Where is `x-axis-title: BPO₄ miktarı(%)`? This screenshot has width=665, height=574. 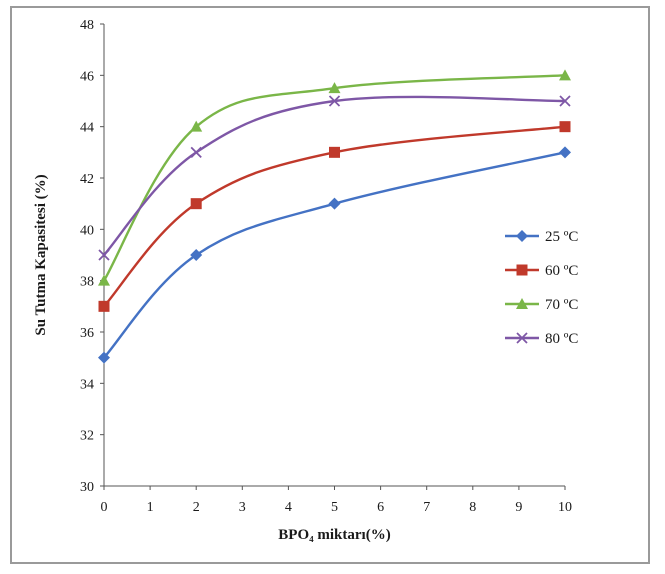
x-axis-title: BPO₄ miktarı(%) is located at coordinates (334, 535).